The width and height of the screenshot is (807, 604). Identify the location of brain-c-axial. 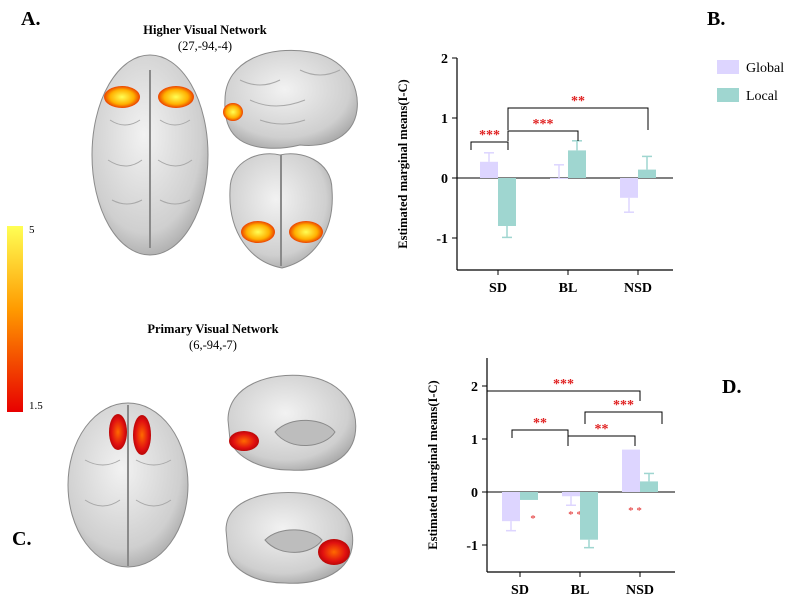
(128, 485).